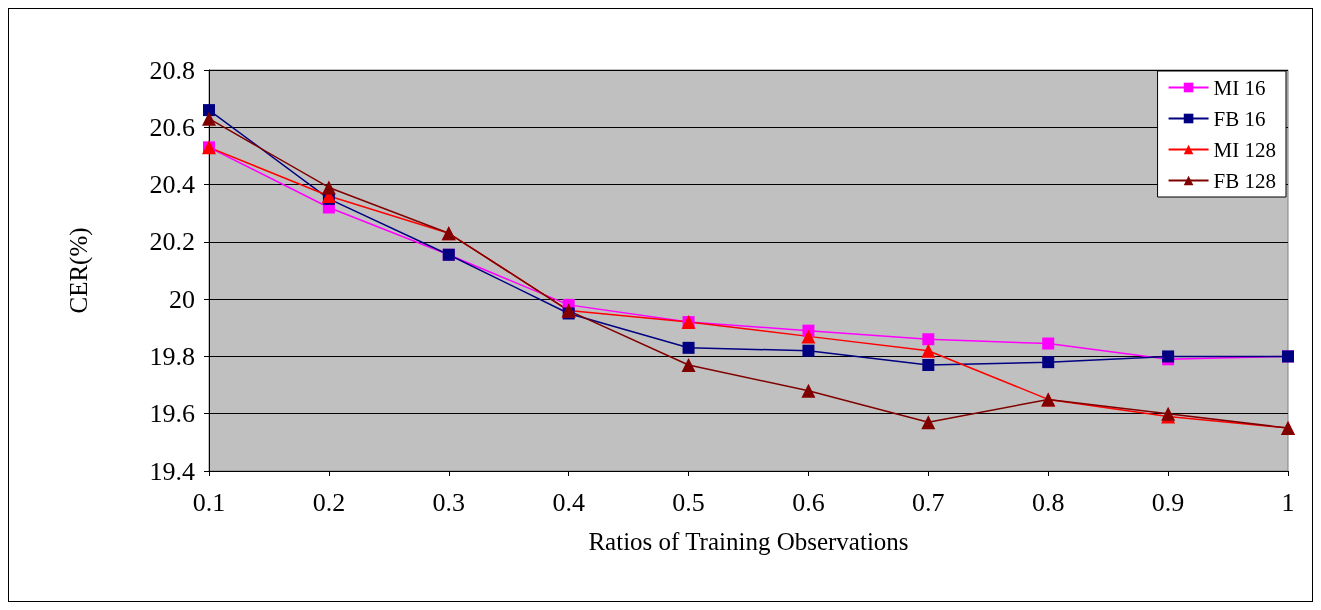 Image resolution: width=1321 pixels, height=610 pixels. Describe the element at coordinates (1048, 502) in the screenshot. I see `x-tick-label: 0.8` at that location.